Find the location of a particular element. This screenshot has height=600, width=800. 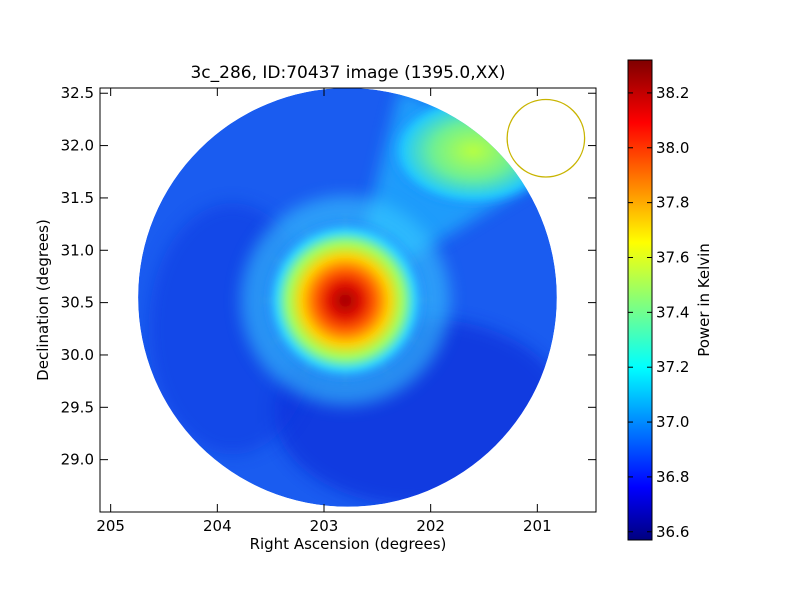

colorbar-tick-label: 37.8 is located at coordinates (672, 203).